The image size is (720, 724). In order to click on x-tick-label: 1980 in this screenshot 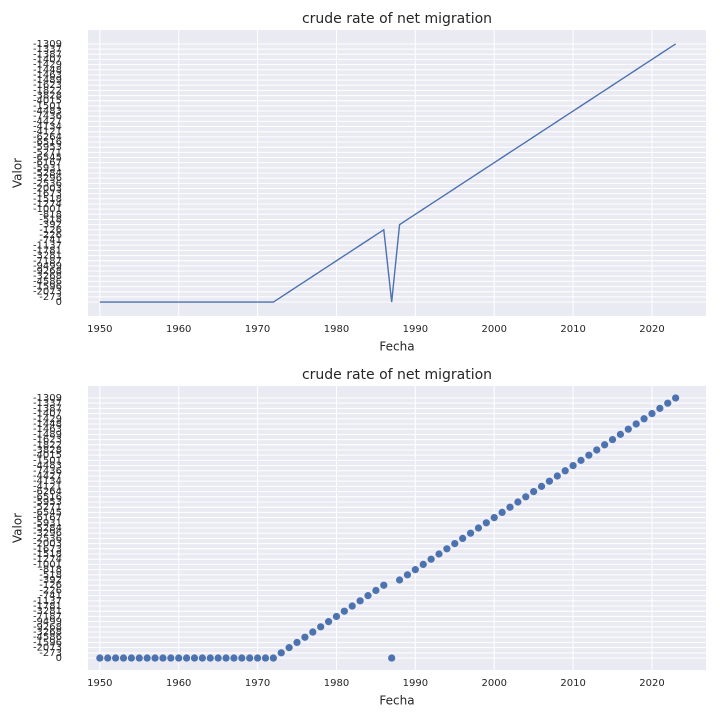, I will do `click(336, 329)`.